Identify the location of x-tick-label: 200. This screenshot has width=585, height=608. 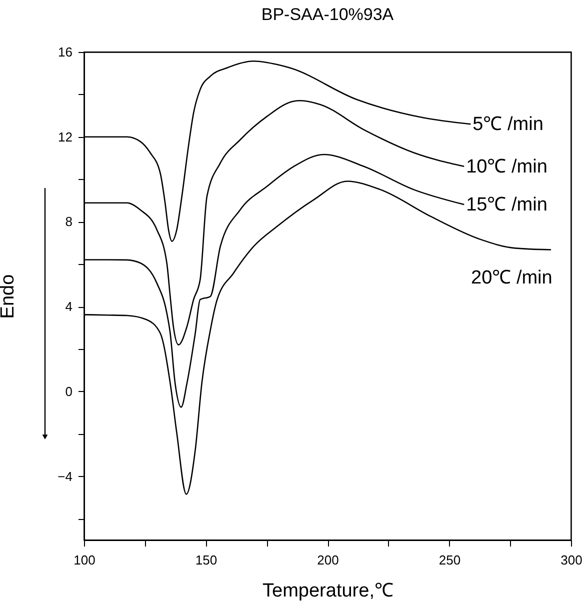
(328, 560).